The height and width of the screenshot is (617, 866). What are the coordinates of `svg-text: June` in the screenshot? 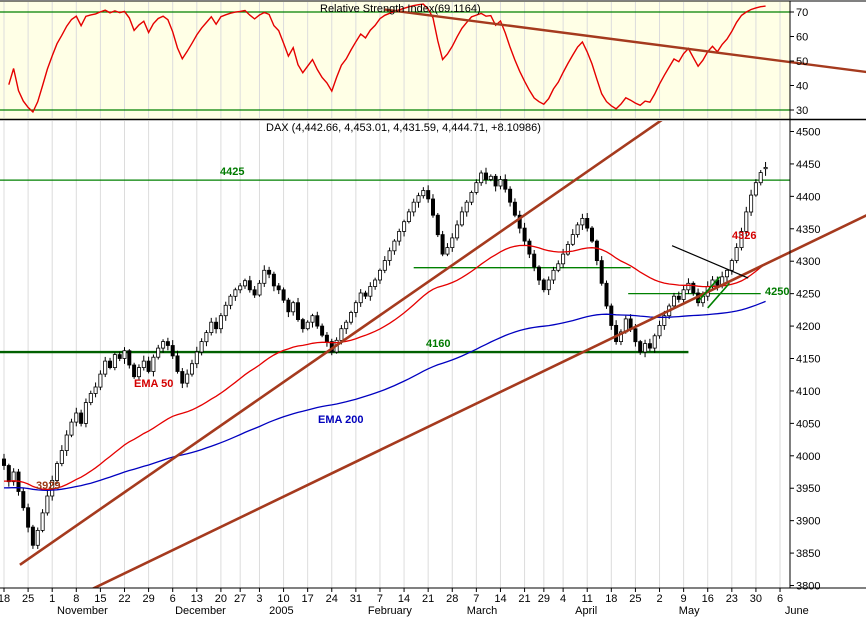 It's located at (797, 611).